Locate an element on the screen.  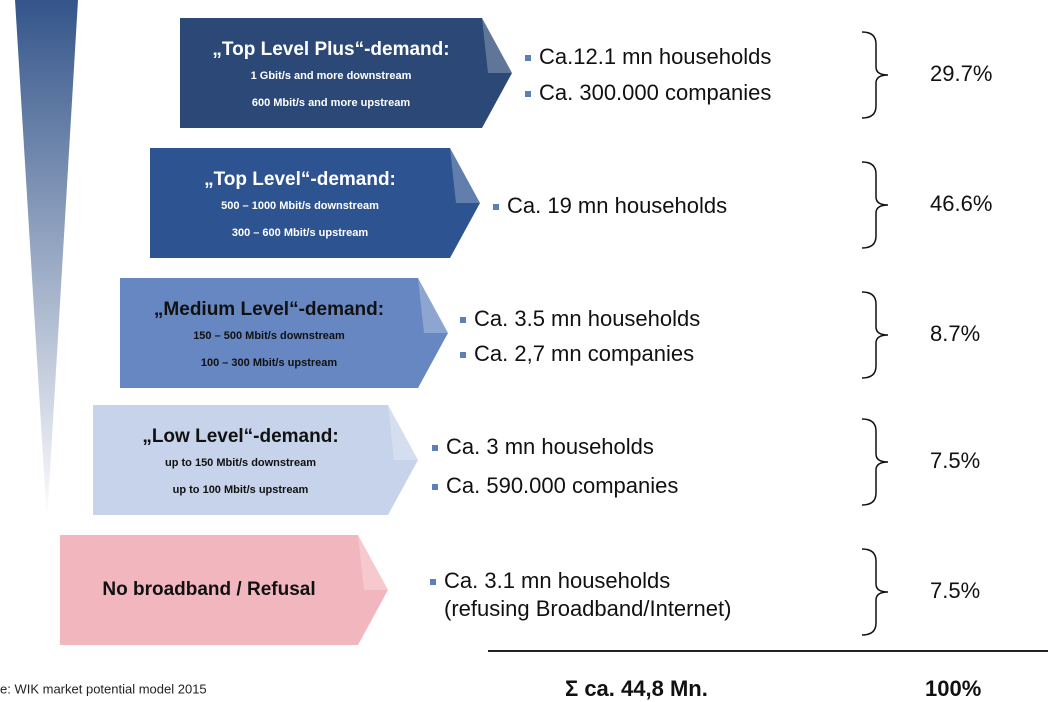
item: Ca. 3 mn households is located at coordinates (550, 446).